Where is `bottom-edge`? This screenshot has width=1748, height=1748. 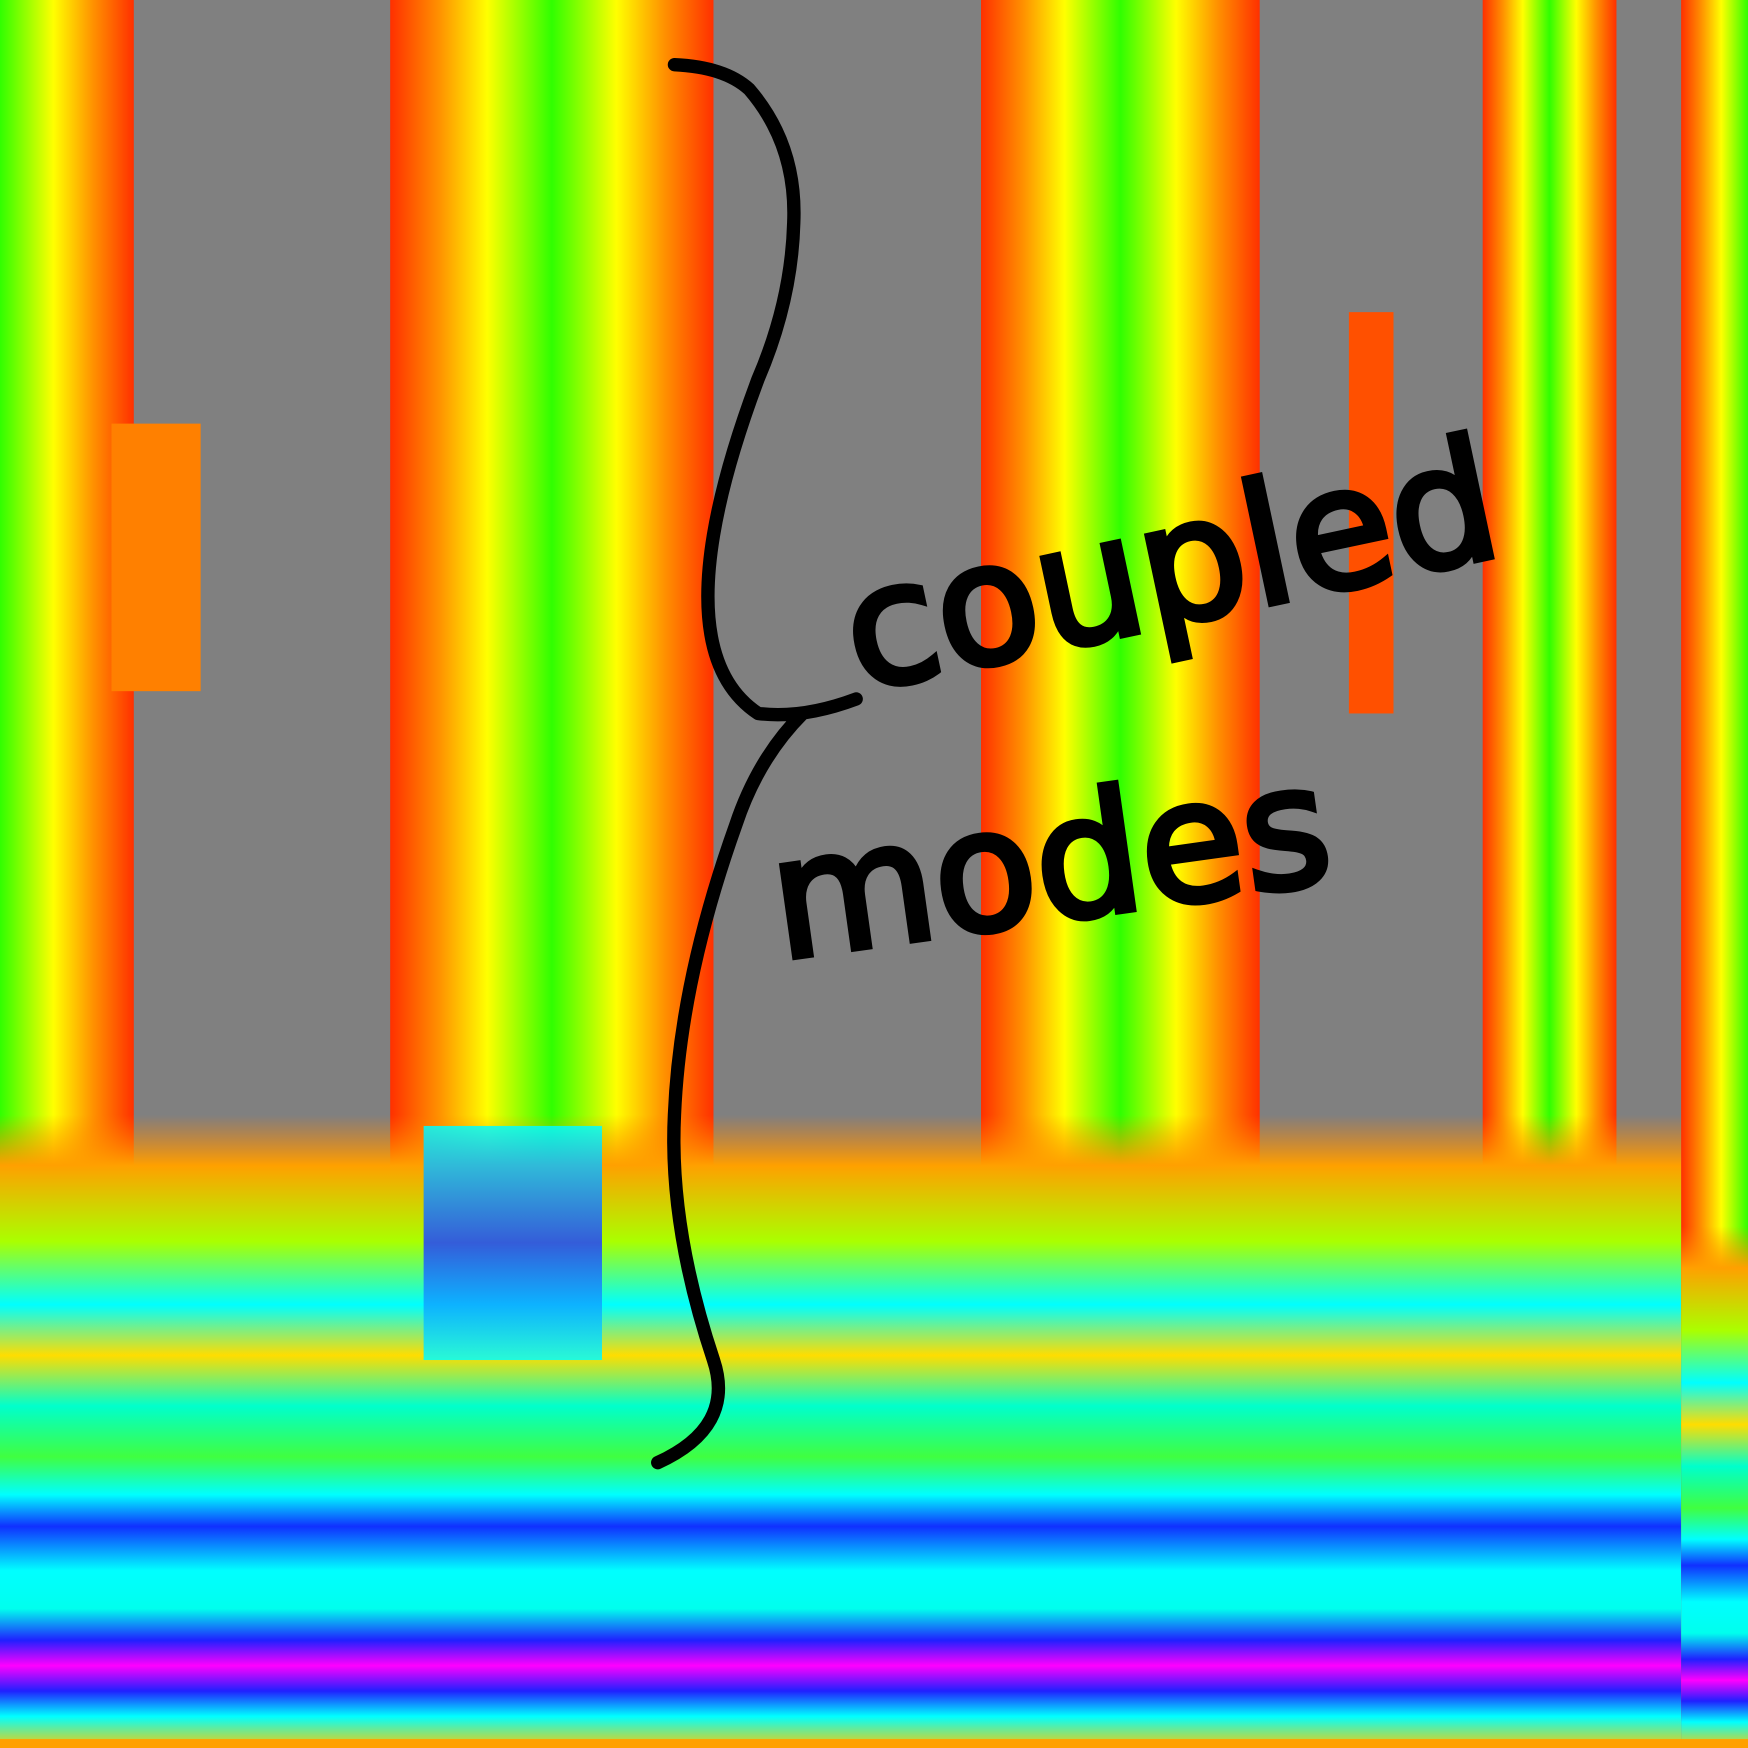
bottom-edge is located at coordinates (874, 1743).